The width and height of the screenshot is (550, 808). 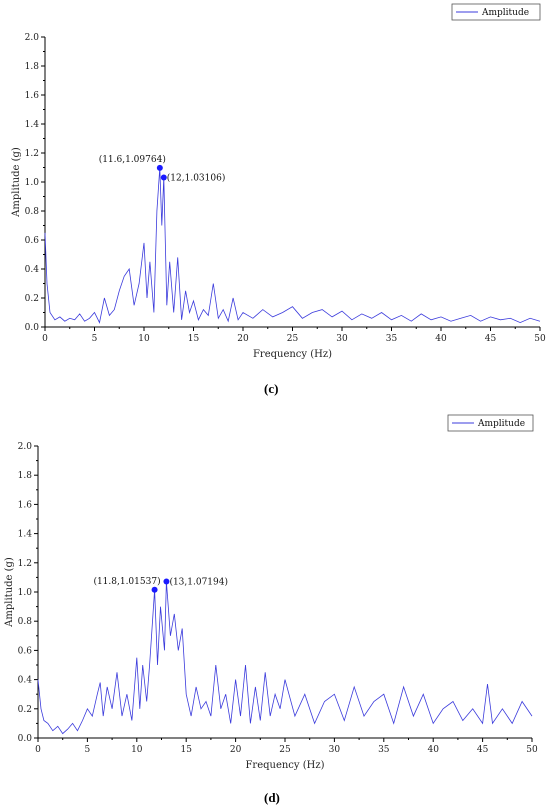 I want to click on chart-d-annotation-label: (11.8,1.01537), so click(x=126, y=581).